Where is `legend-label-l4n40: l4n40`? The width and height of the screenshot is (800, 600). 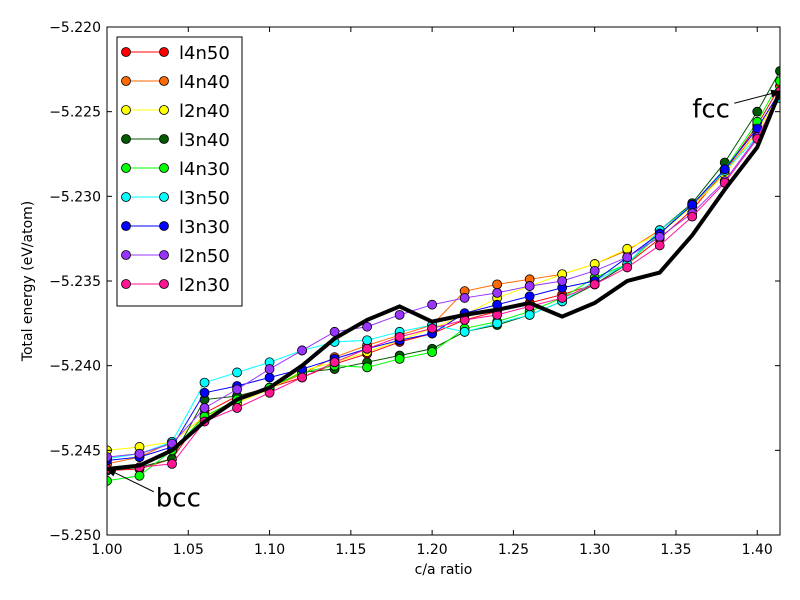 legend-label-l4n40: l4n40 is located at coordinates (204, 82).